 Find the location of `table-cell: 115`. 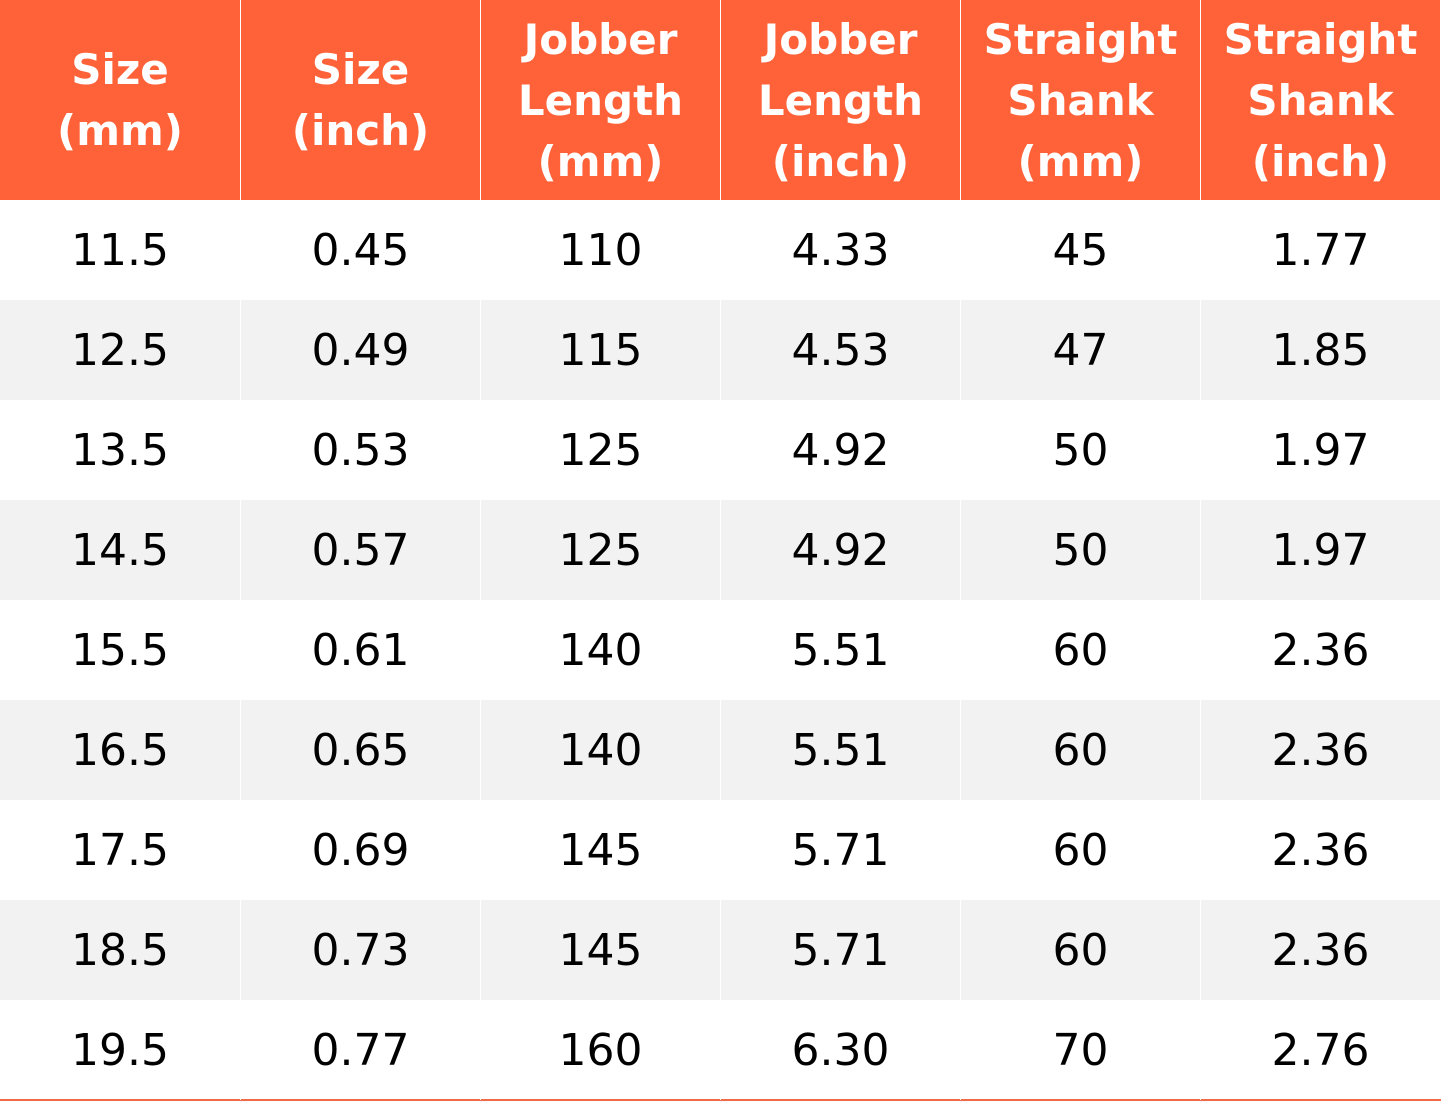

table-cell: 115 is located at coordinates (600, 350).